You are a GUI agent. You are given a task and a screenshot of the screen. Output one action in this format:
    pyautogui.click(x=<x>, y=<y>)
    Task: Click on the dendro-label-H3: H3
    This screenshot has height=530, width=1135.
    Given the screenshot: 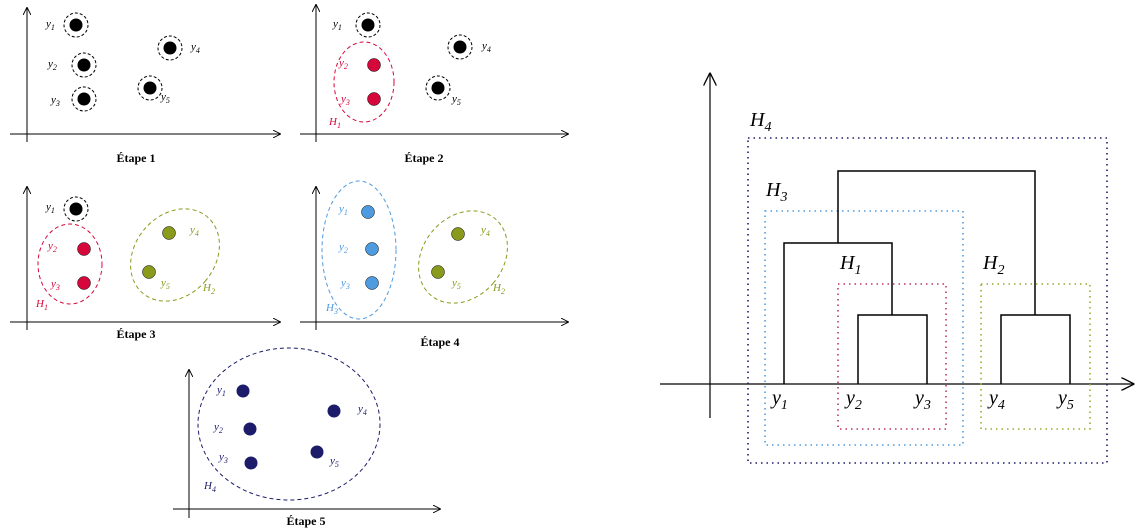 What is the action you would take?
    pyautogui.click(x=776, y=192)
    